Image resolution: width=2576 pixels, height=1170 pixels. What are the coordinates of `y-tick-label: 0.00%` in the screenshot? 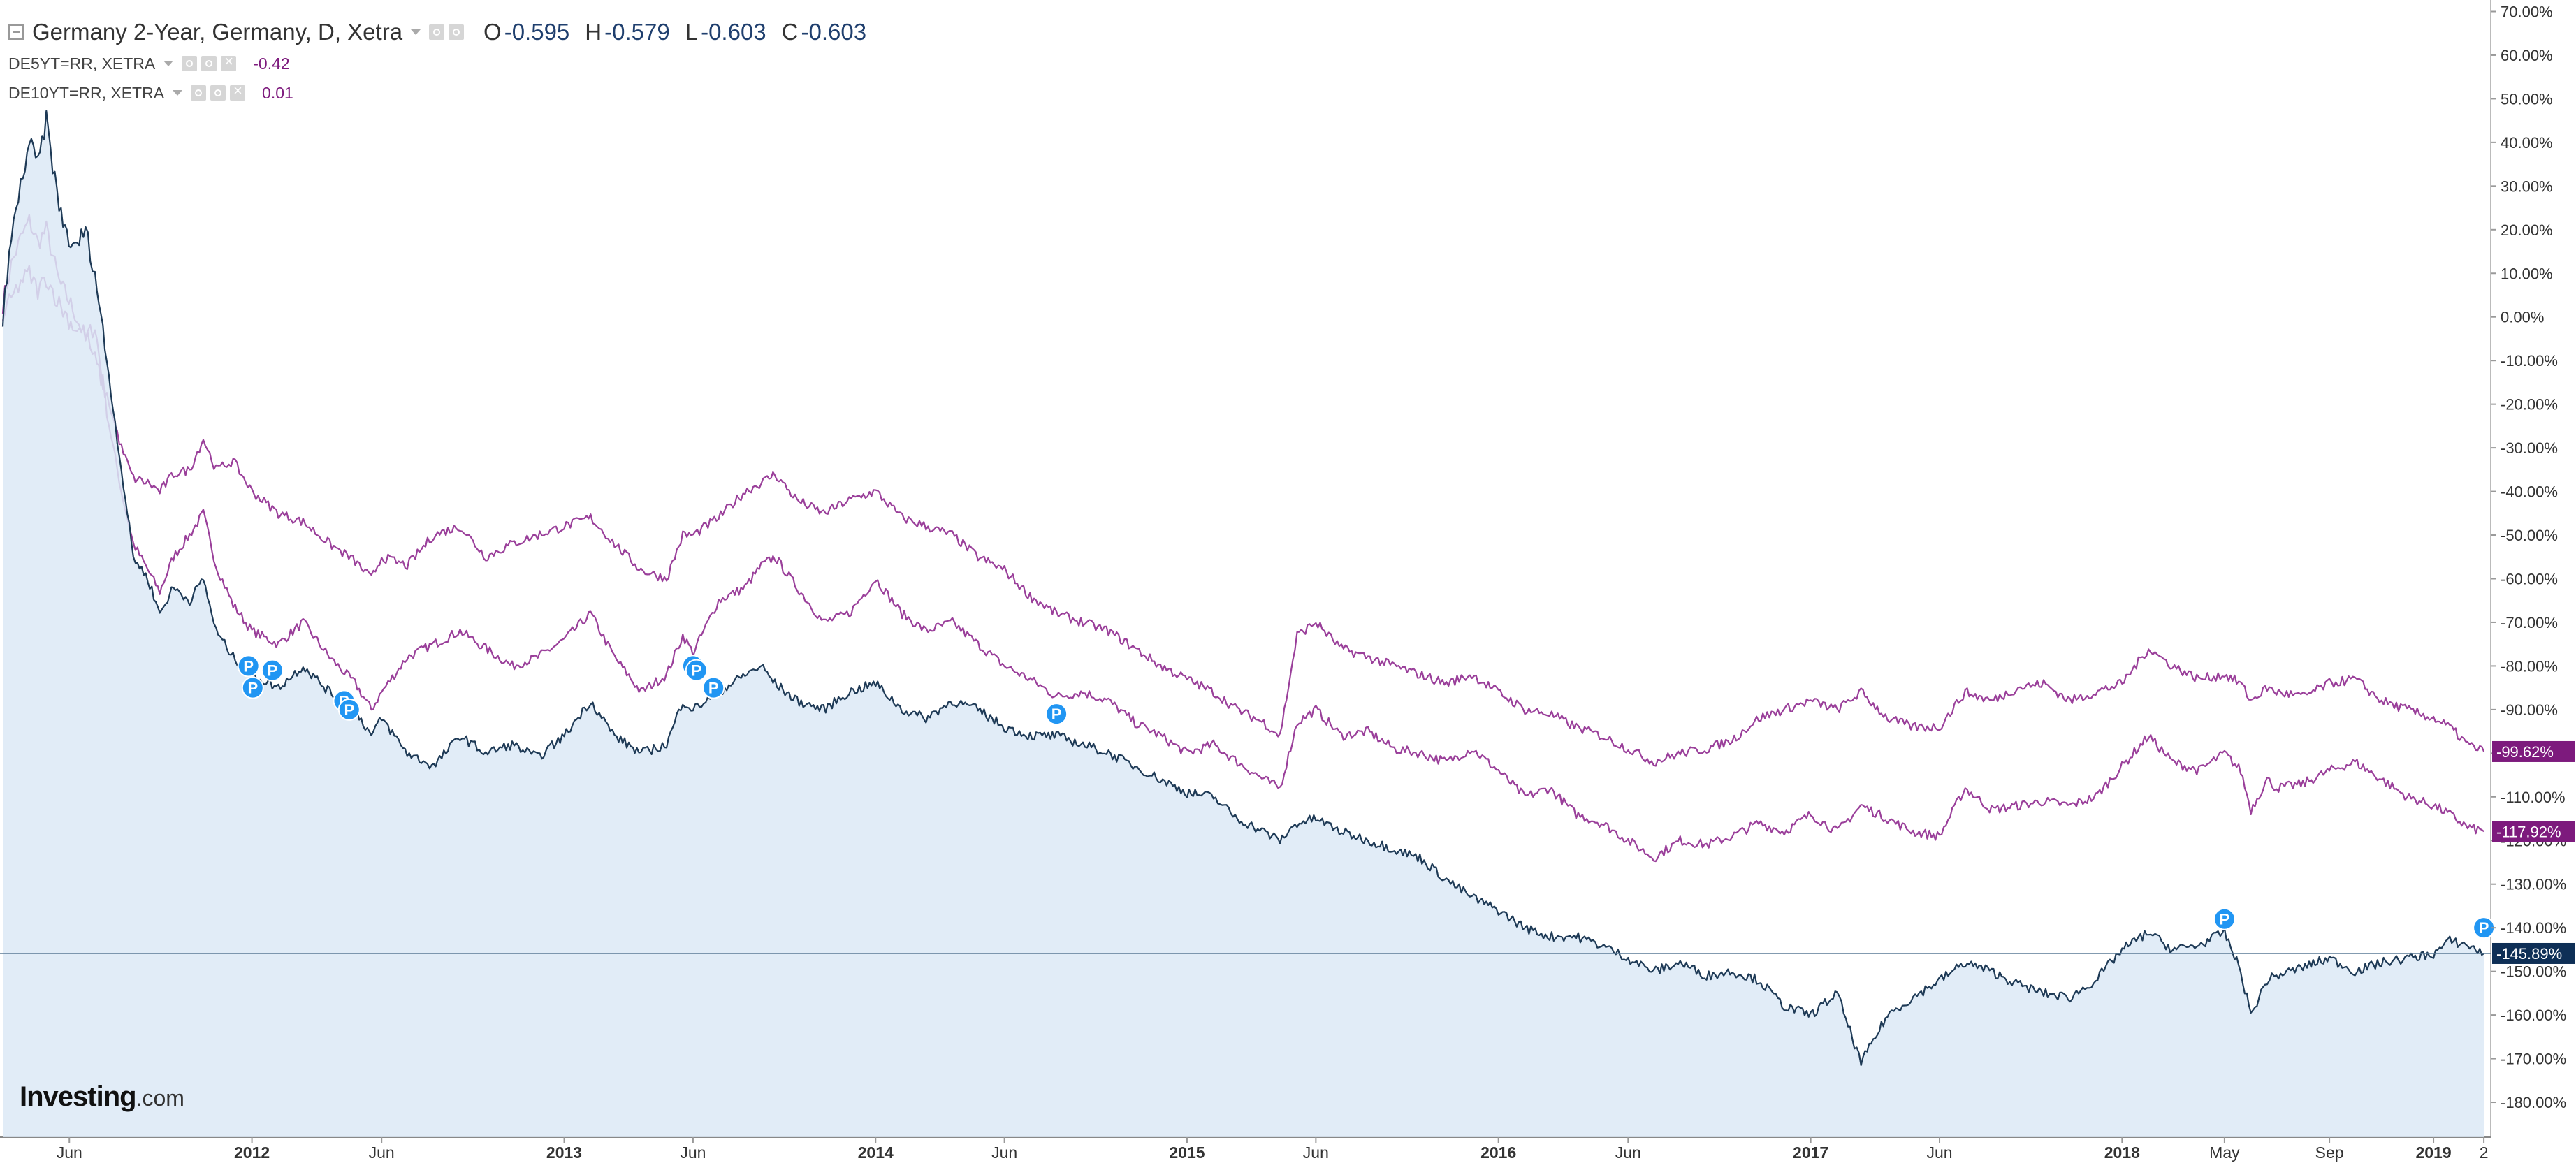 It's located at (2522, 317).